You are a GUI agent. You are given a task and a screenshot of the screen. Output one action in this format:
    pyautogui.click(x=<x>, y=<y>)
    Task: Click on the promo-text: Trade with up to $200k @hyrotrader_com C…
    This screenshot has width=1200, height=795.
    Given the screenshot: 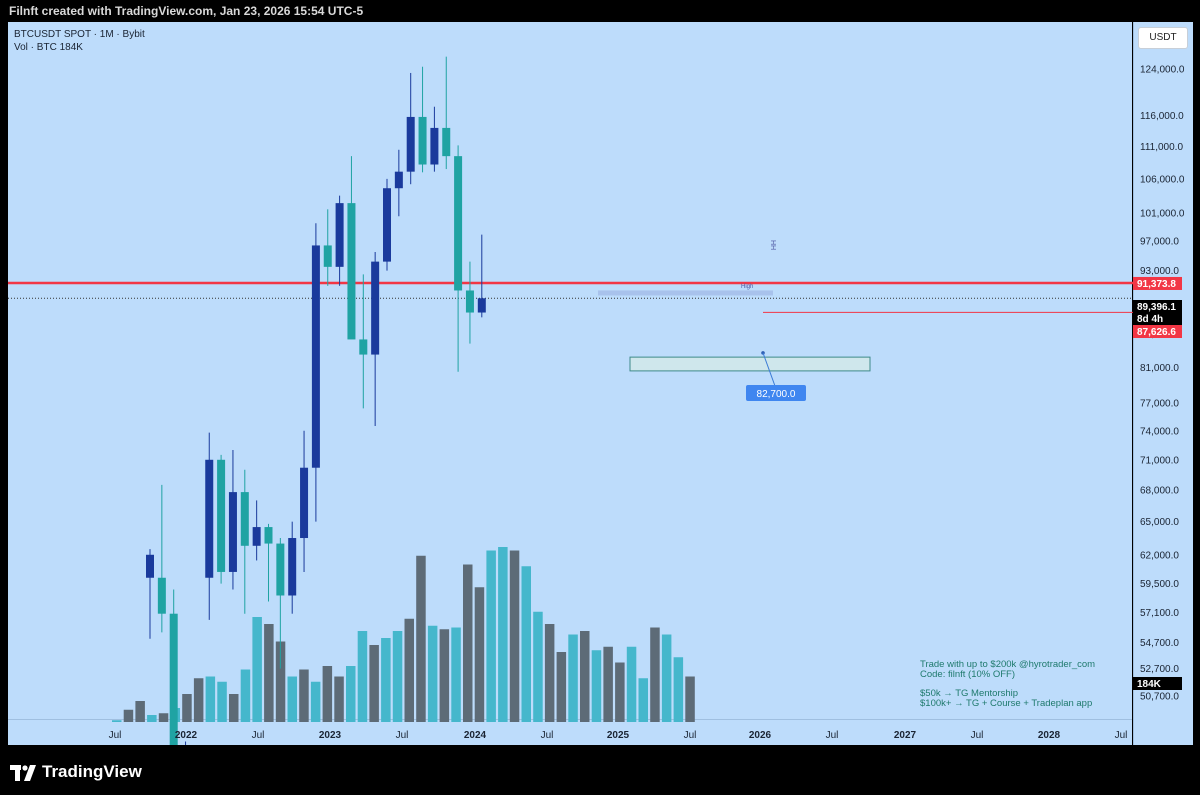 What is the action you would take?
    pyautogui.click(x=1007, y=684)
    